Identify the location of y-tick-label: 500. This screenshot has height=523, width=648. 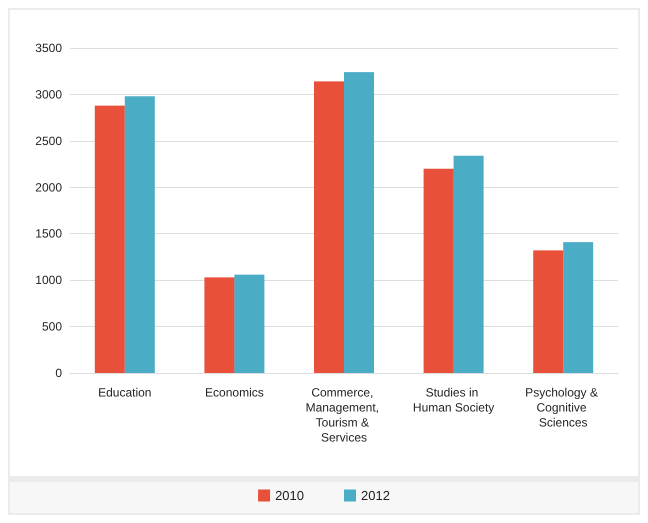
(52, 327).